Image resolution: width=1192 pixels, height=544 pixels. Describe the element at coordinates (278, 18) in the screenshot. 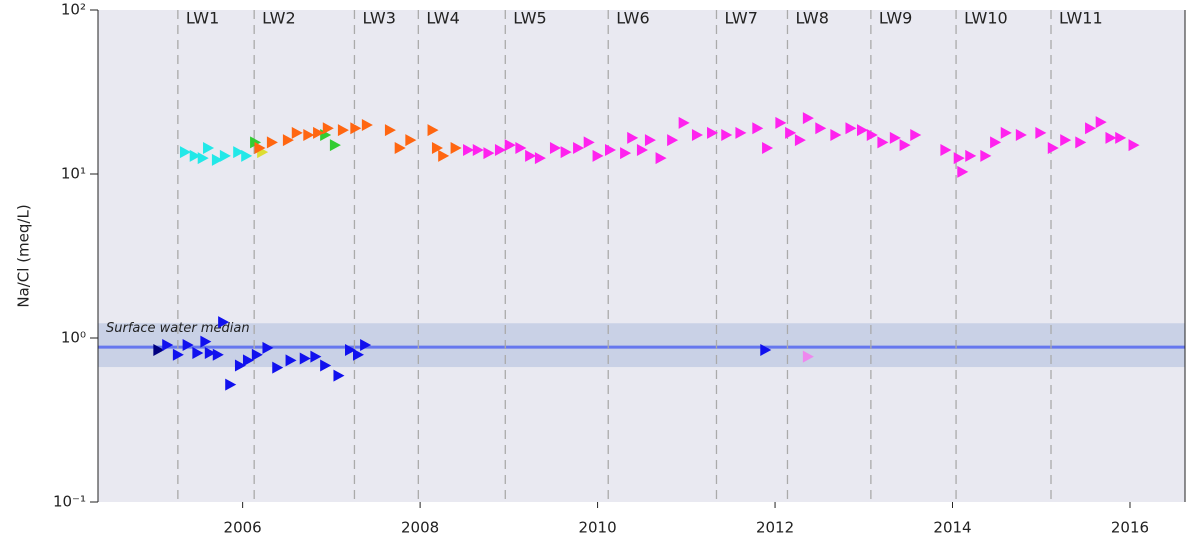

I see `event-label: LW2` at that location.